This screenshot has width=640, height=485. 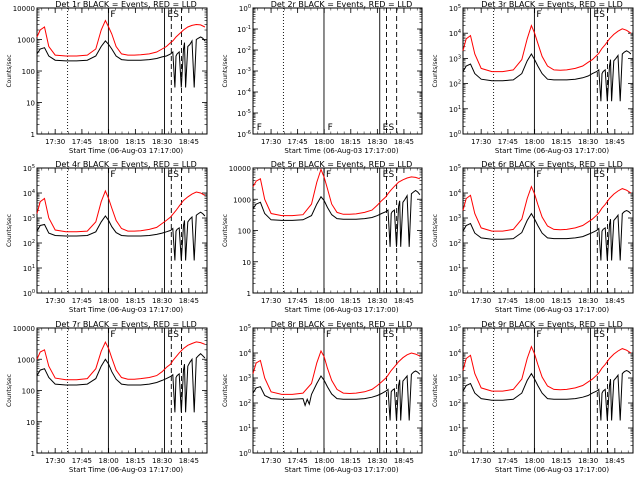 I want to click on panel-title: Det 7r BLACK = Events, RED = LLD, so click(x=126, y=324).